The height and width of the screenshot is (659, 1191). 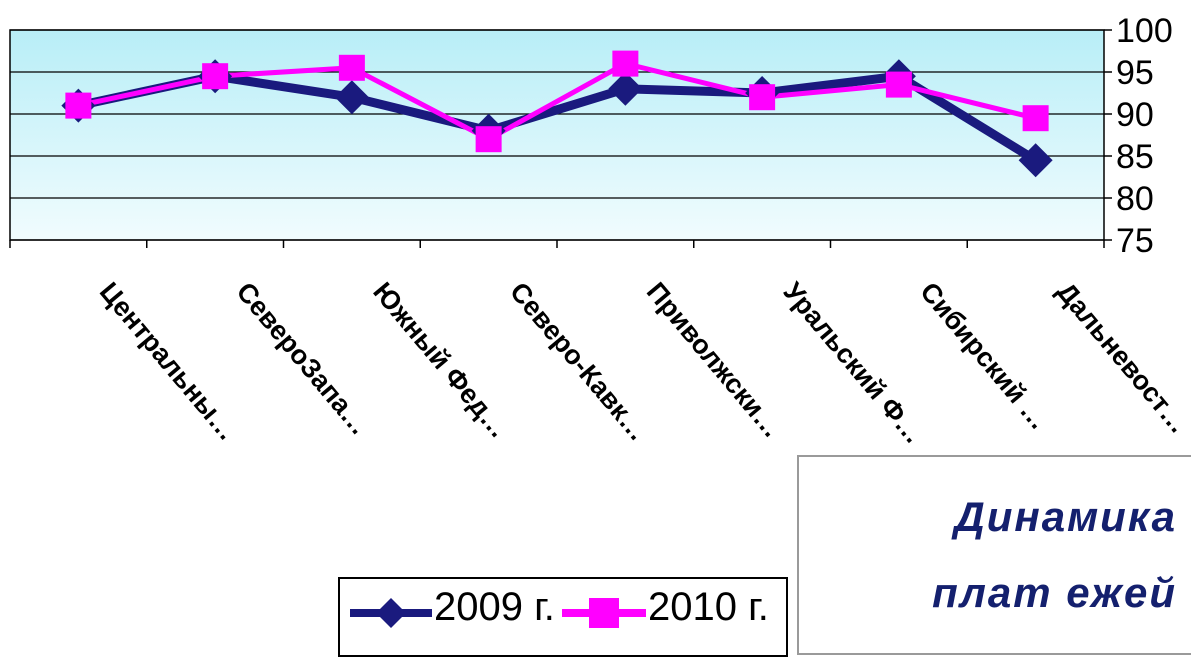 I want to click on legend-square-marker, so click(x=604, y=613).